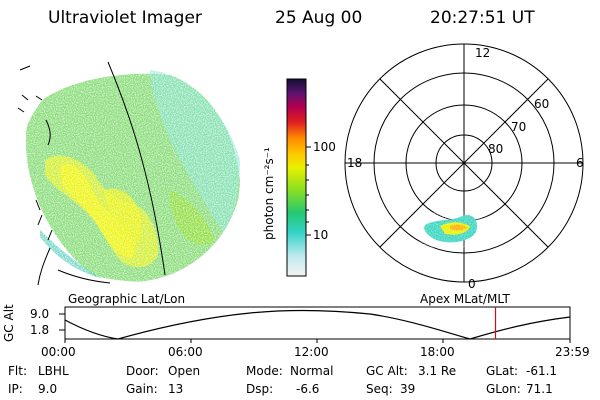 This screenshot has width=600, height=400. What do you see at coordinates (580, 163) in the screenshot?
I see `mlt-label-6: 6` at bounding box center [580, 163].